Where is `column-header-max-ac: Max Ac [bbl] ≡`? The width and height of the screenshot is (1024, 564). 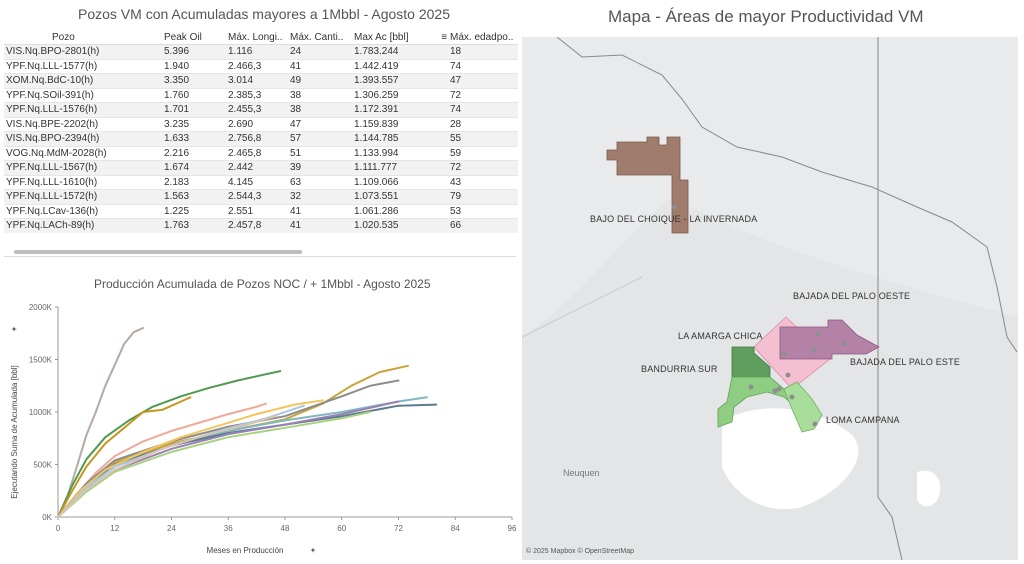
column-header-max-ac: Max Ac [bbl] ≡ is located at coordinates (400, 37).